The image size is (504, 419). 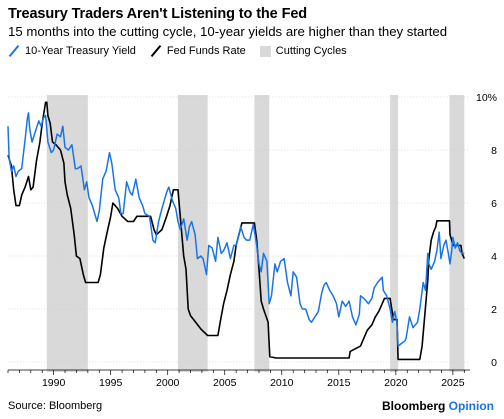 I want to click on legend-label: Cutting Cycles, so click(x=311, y=51).